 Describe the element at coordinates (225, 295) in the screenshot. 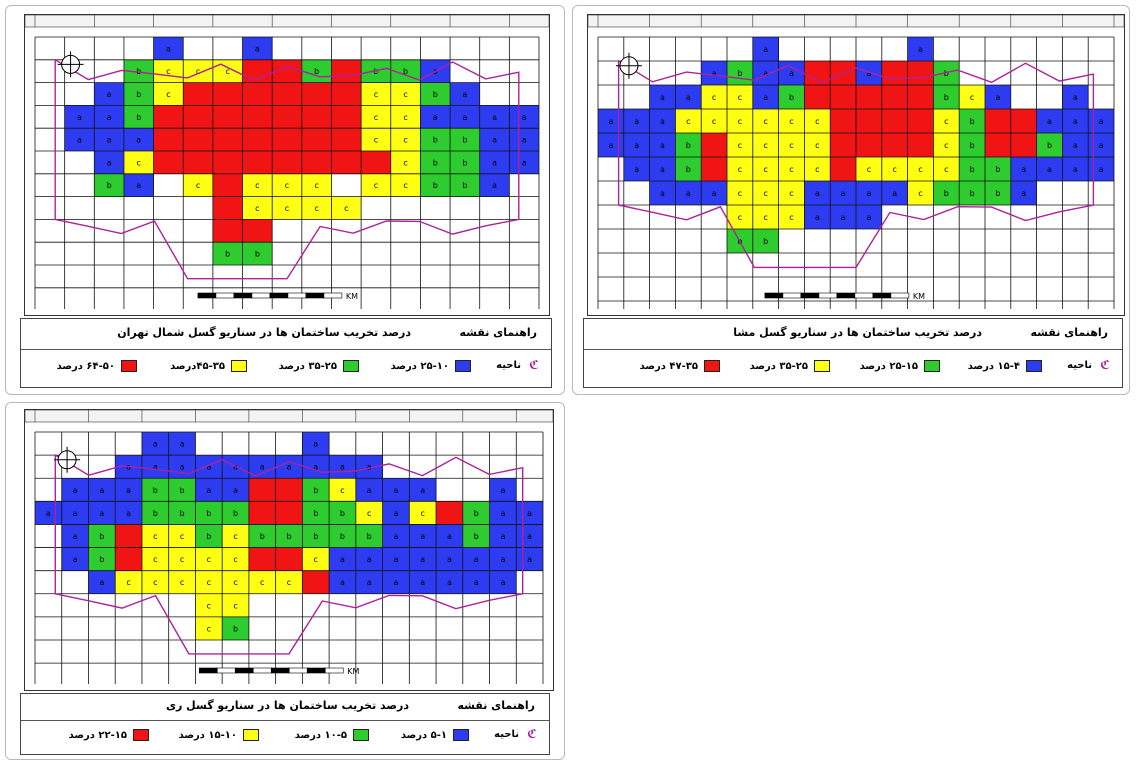

I see `scale-bar-segment` at that location.